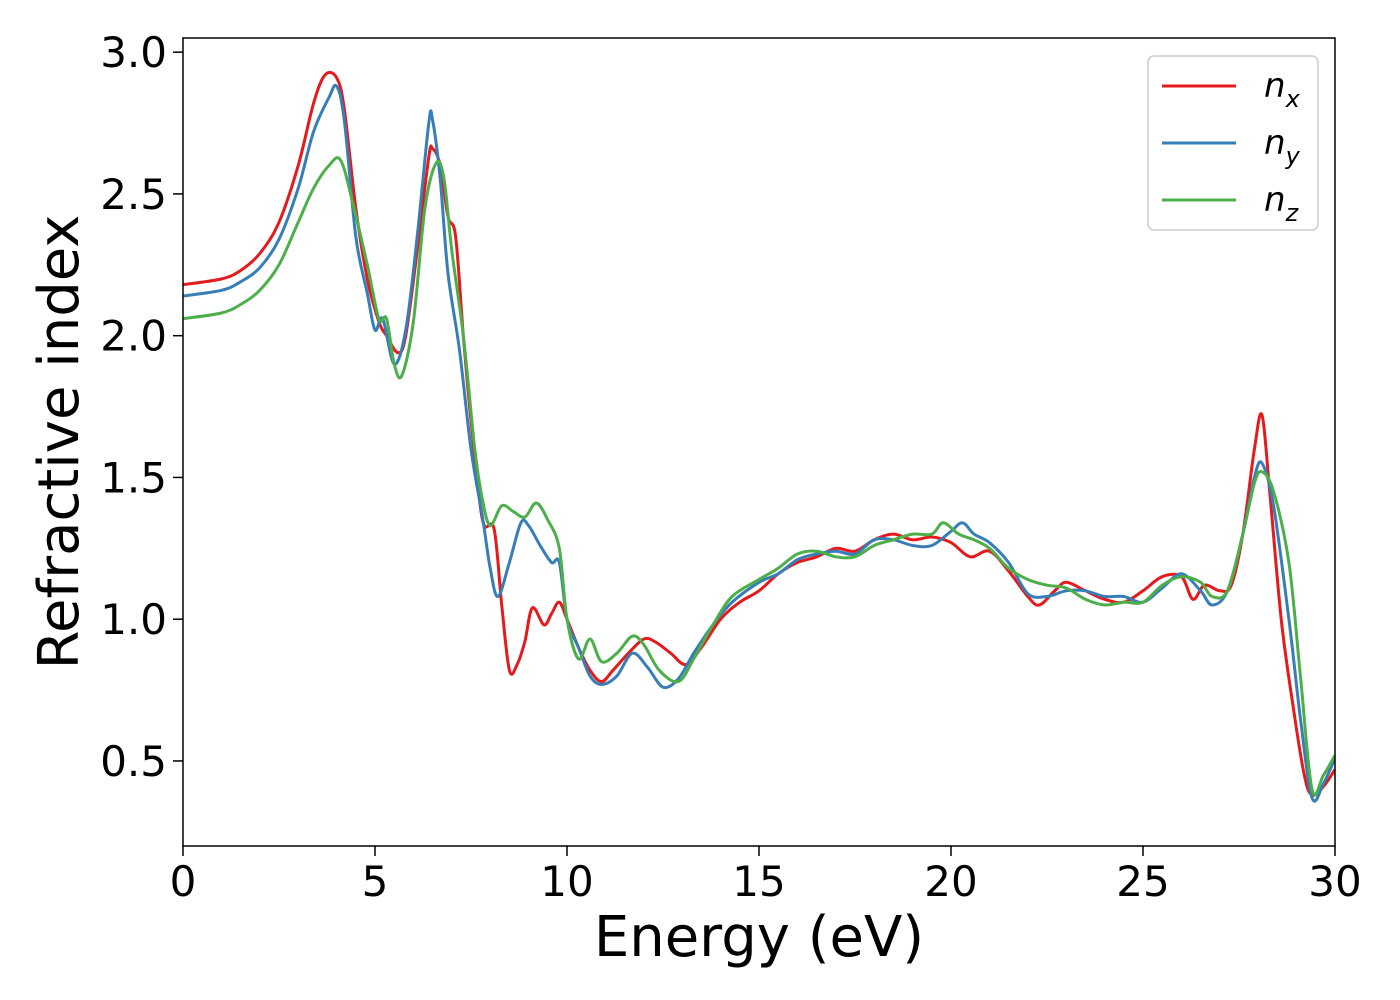 This screenshot has height=1000, width=1400. What do you see at coordinates (758, 881) in the screenshot?
I see `x-tick-label: 15` at bounding box center [758, 881].